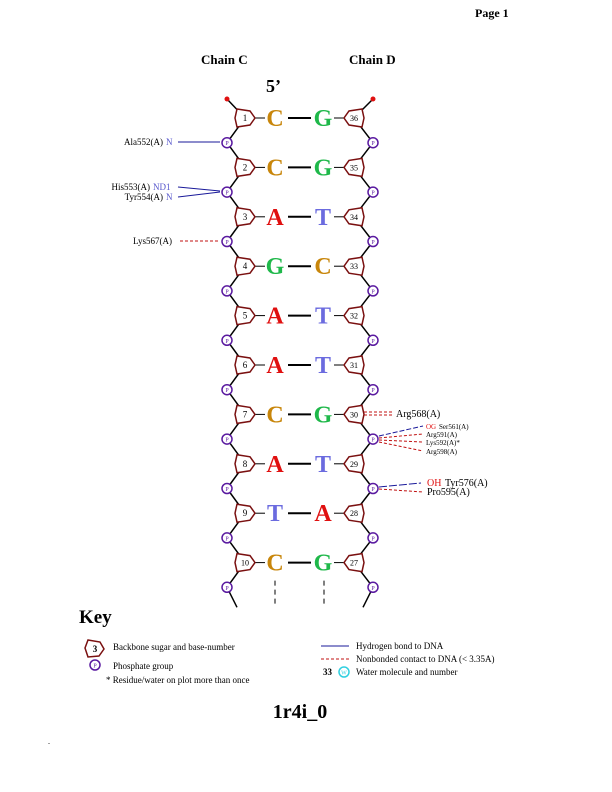  I want to click on residue-label: Arg568(A), so click(418, 414).